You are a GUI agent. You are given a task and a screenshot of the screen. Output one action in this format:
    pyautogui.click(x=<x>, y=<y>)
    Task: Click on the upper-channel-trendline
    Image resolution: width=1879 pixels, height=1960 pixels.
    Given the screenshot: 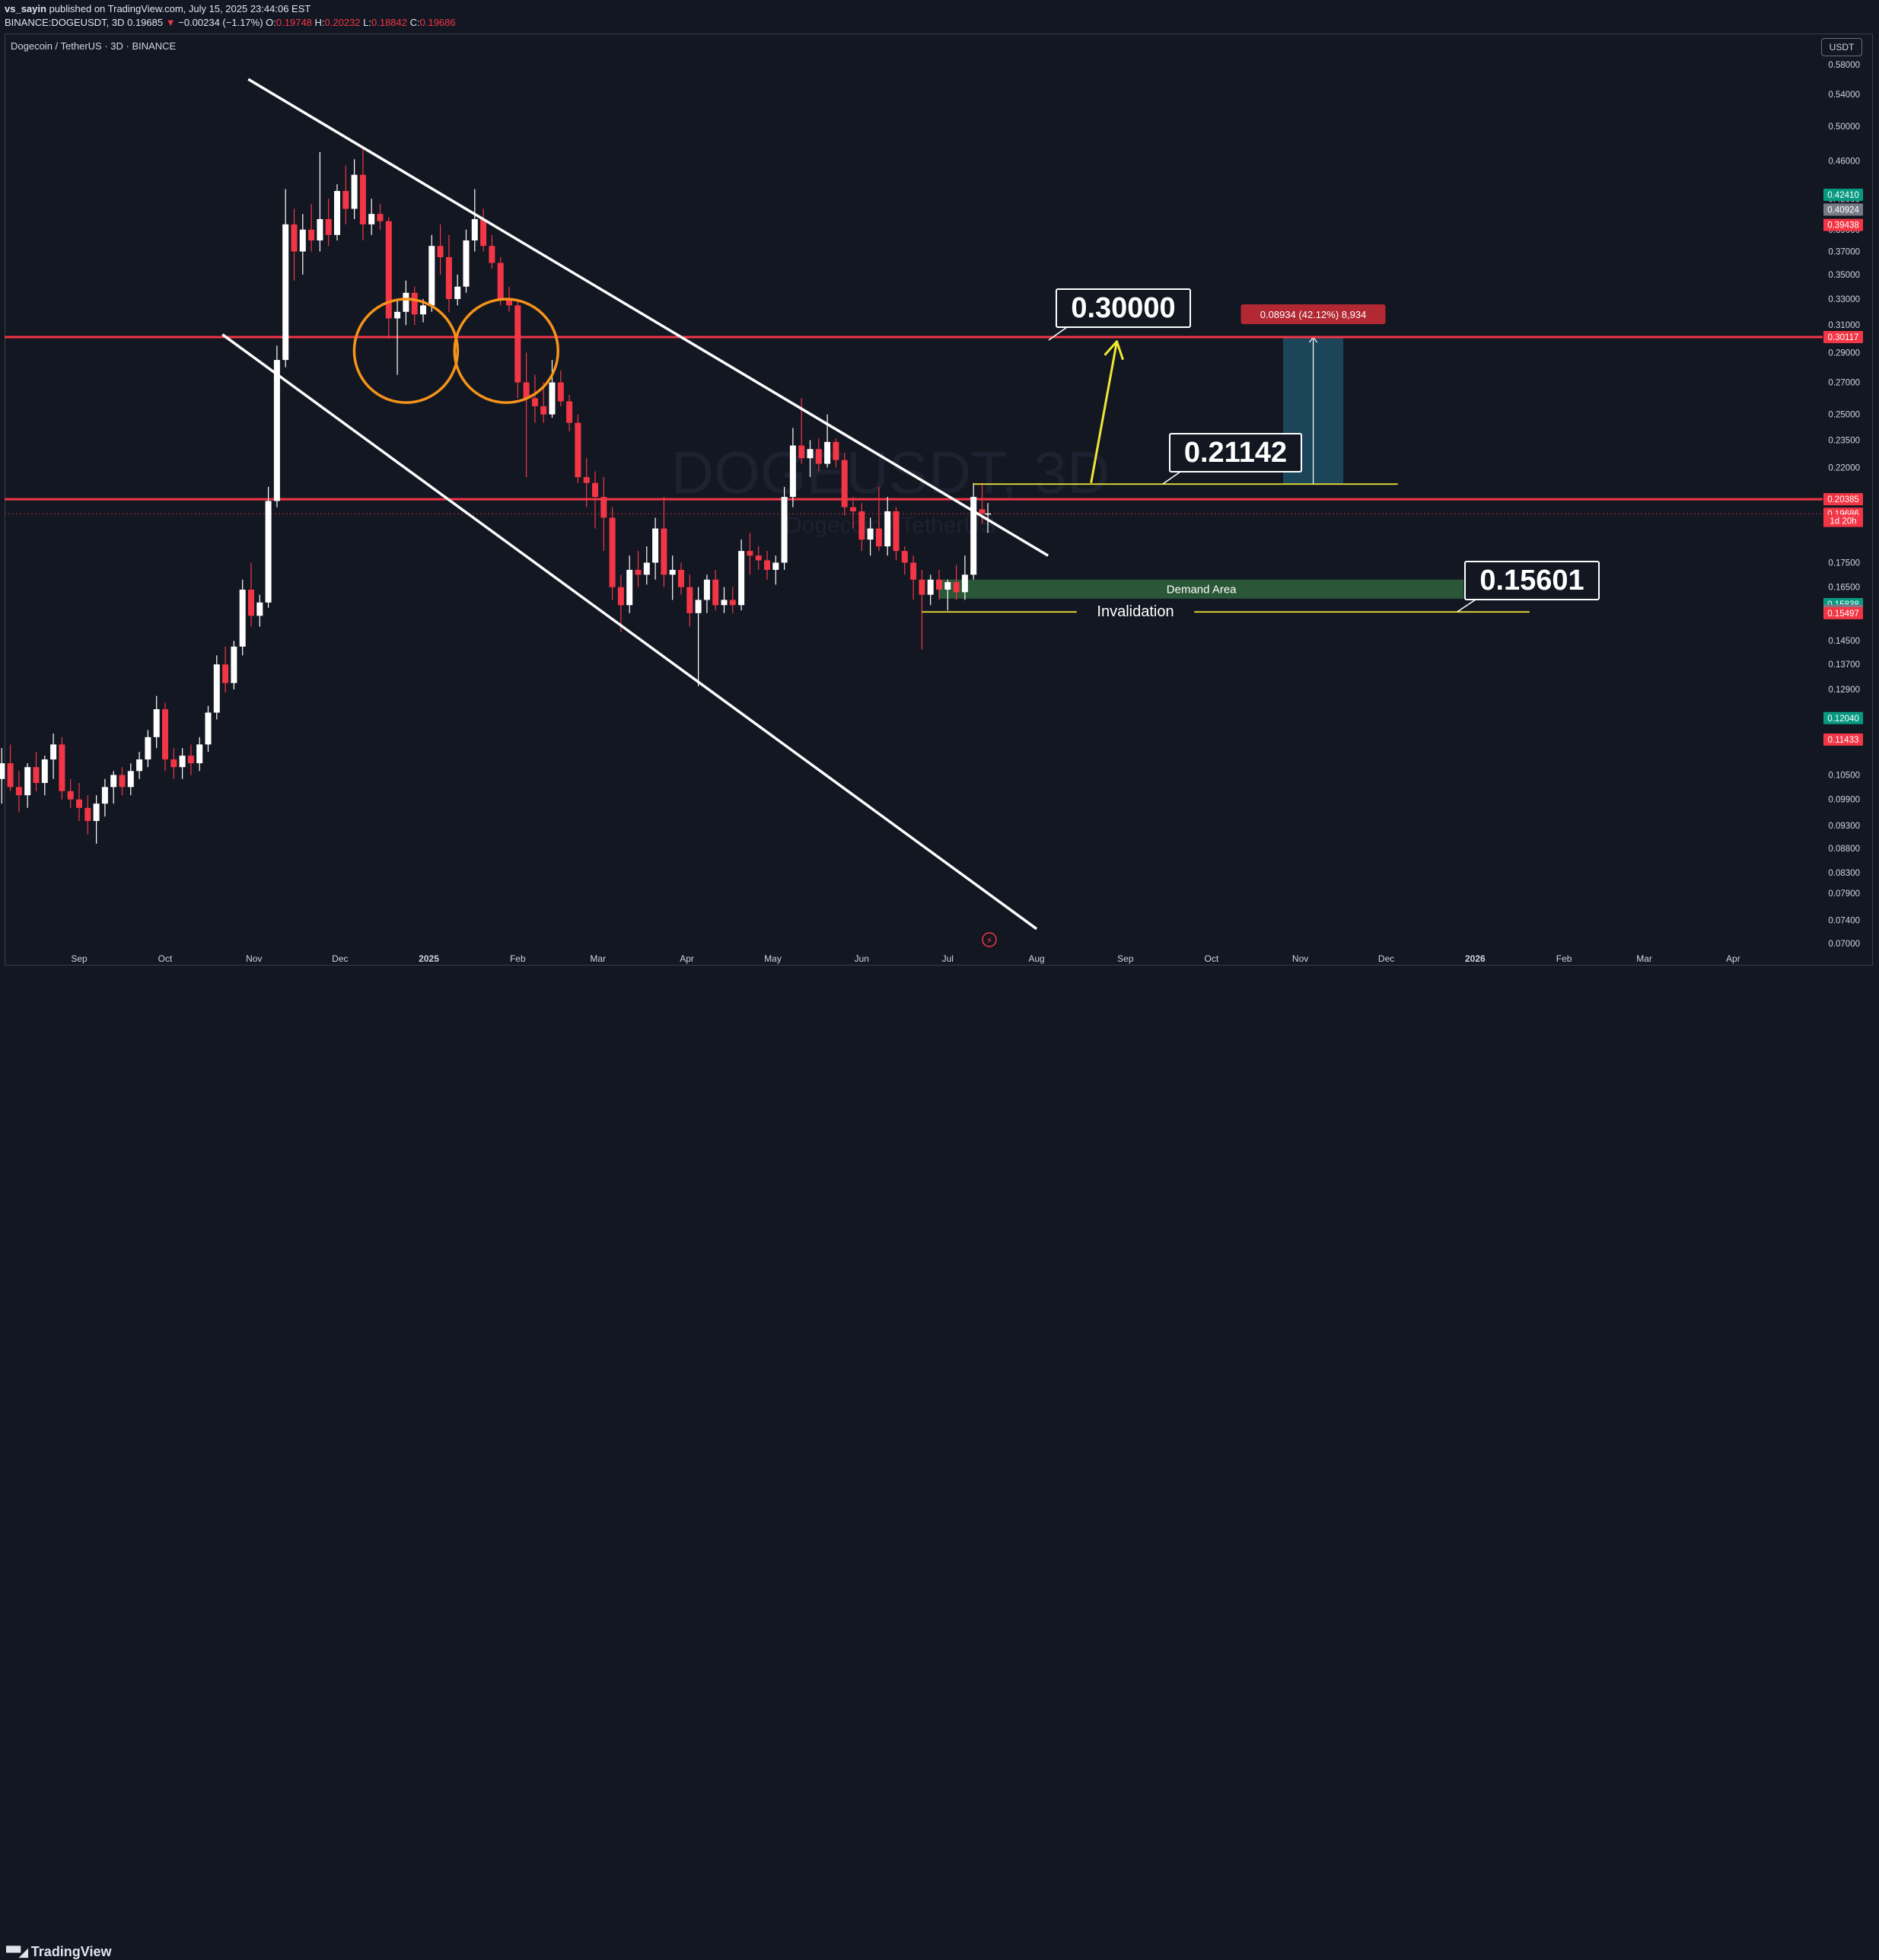 What is the action you would take?
    pyautogui.click(x=648, y=317)
    